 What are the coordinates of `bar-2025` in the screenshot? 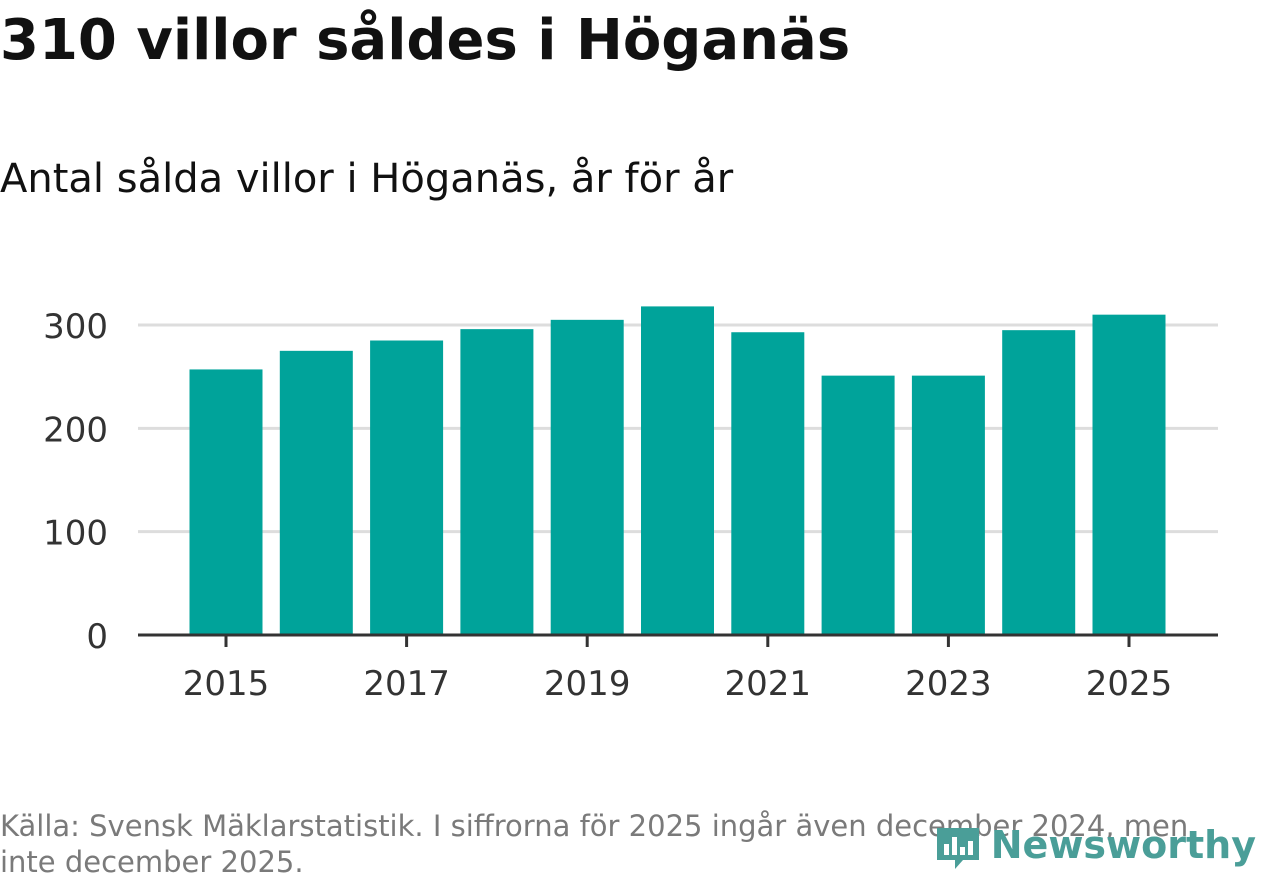 It's located at (1129, 474).